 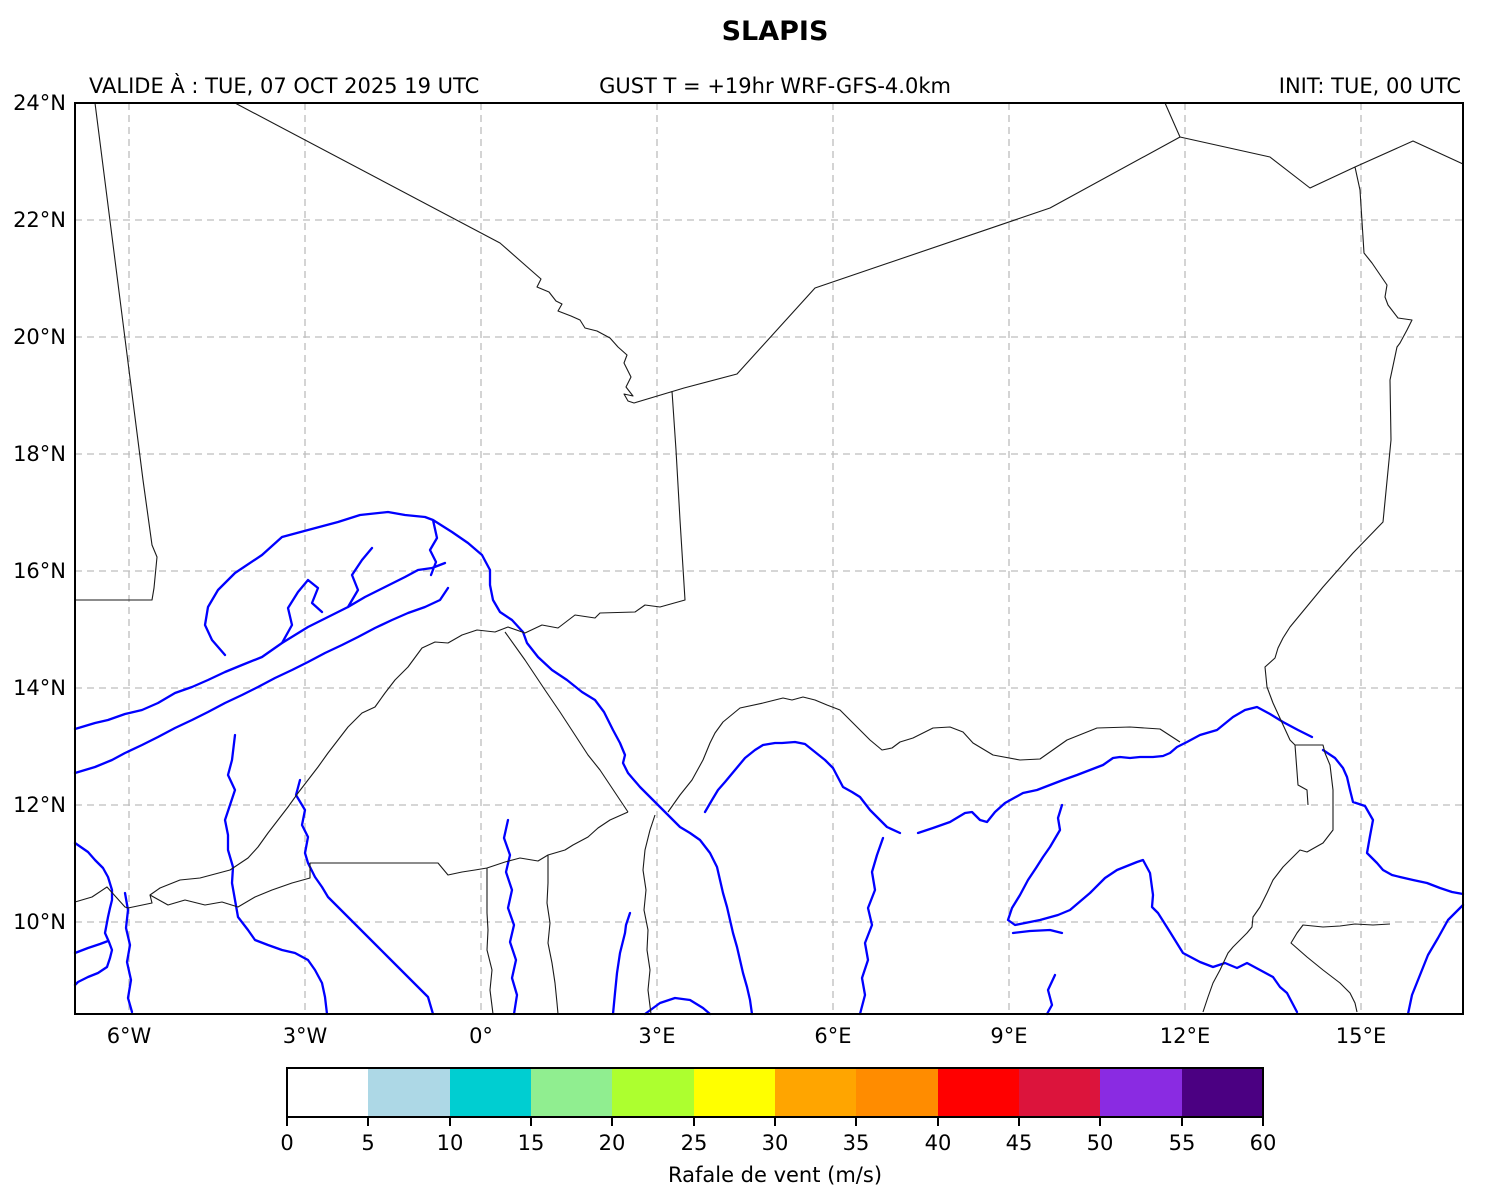 What do you see at coordinates (938, 1143) in the screenshot?
I see `colorbar-tick-label: 40` at bounding box center [938, 1143].